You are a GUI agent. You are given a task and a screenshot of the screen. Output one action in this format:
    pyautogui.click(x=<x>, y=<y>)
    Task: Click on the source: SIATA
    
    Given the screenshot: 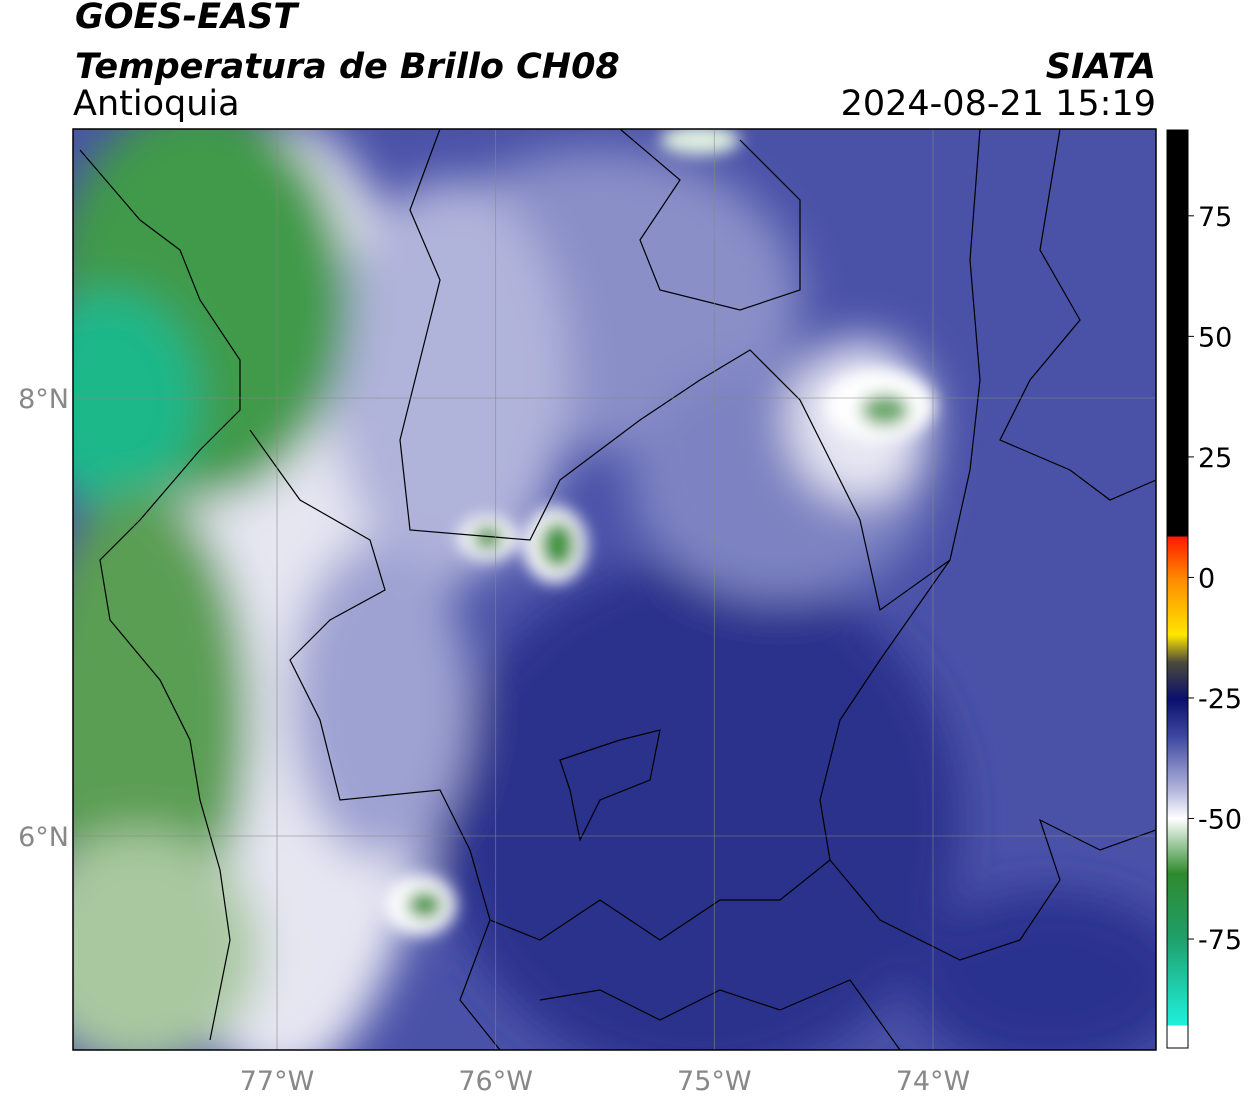 What is the action you would take?
    pyautogui.click(x=1101, y=67)
    